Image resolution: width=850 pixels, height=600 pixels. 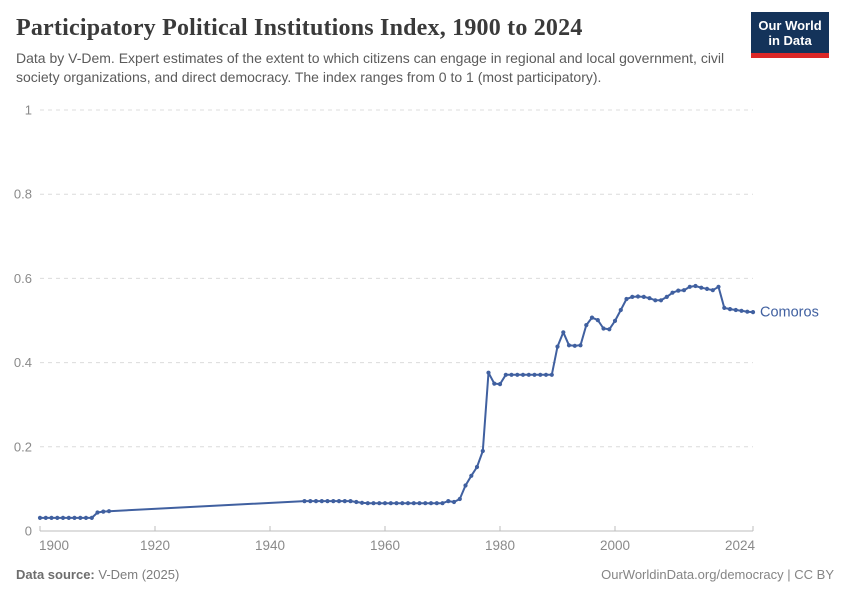 I want to click on data-source-note: Data source: V-Dem (2025), so click(x=97, y=574).